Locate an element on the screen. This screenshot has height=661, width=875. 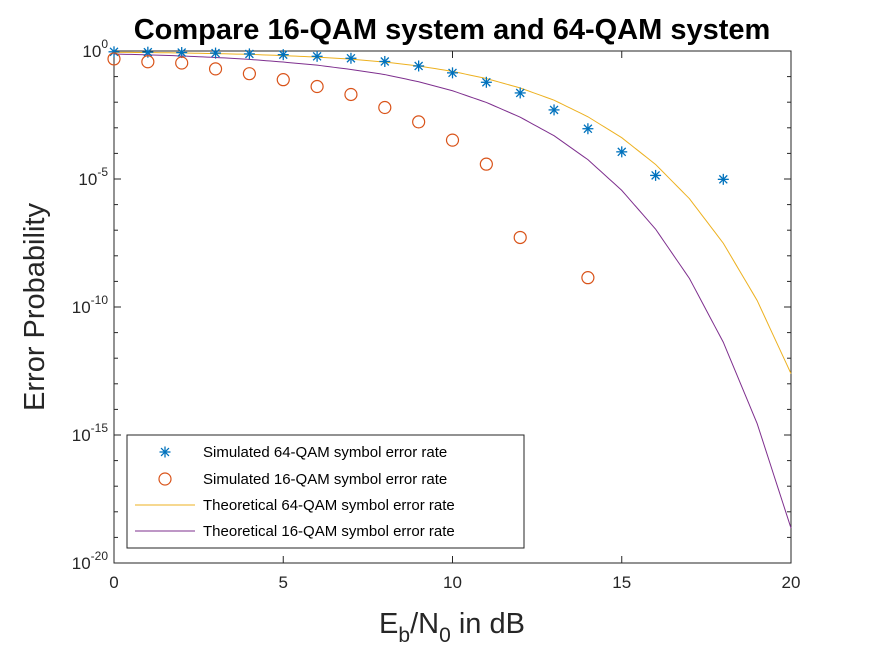
y-tick-label: 10⁻¹⁰ is located at coordinates (90, 305).